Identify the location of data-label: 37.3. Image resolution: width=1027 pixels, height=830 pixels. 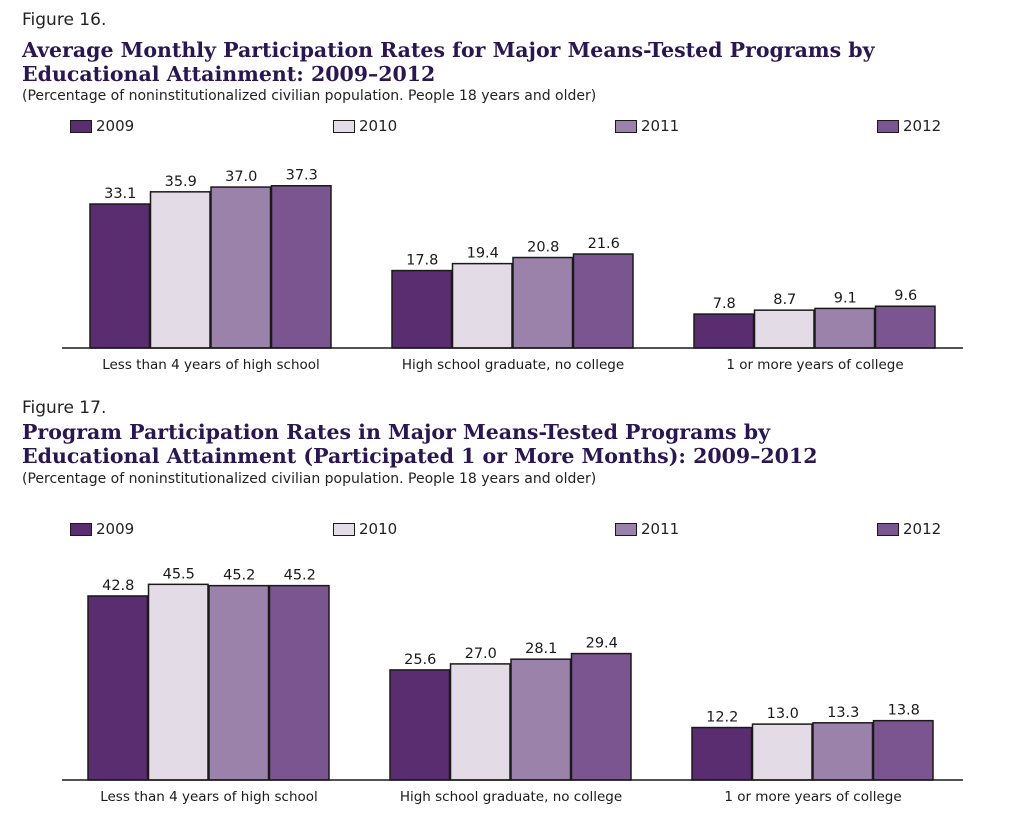
(302, 176).